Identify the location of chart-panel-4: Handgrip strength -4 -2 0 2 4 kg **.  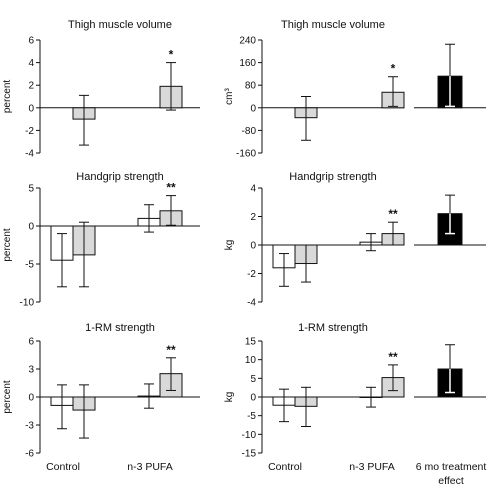
(355, 240).